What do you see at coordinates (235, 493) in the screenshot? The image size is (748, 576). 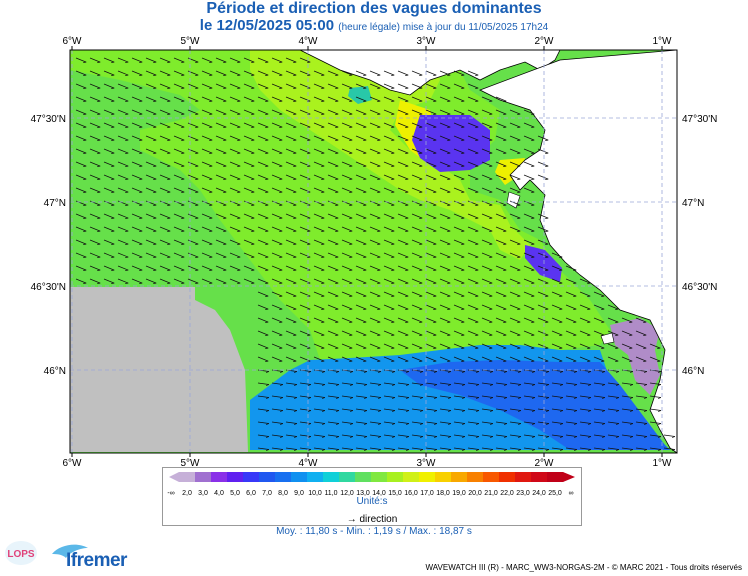 I see `legend-tick-label: 5,0` at bounding box center [235, 493].